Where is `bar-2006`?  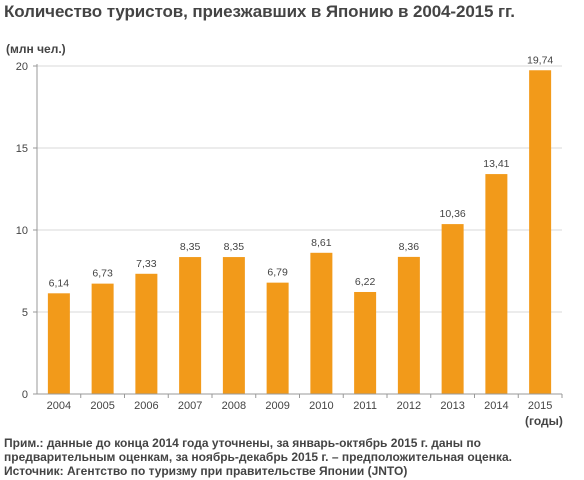
bar-2006 is located at coordinates (146, 333).